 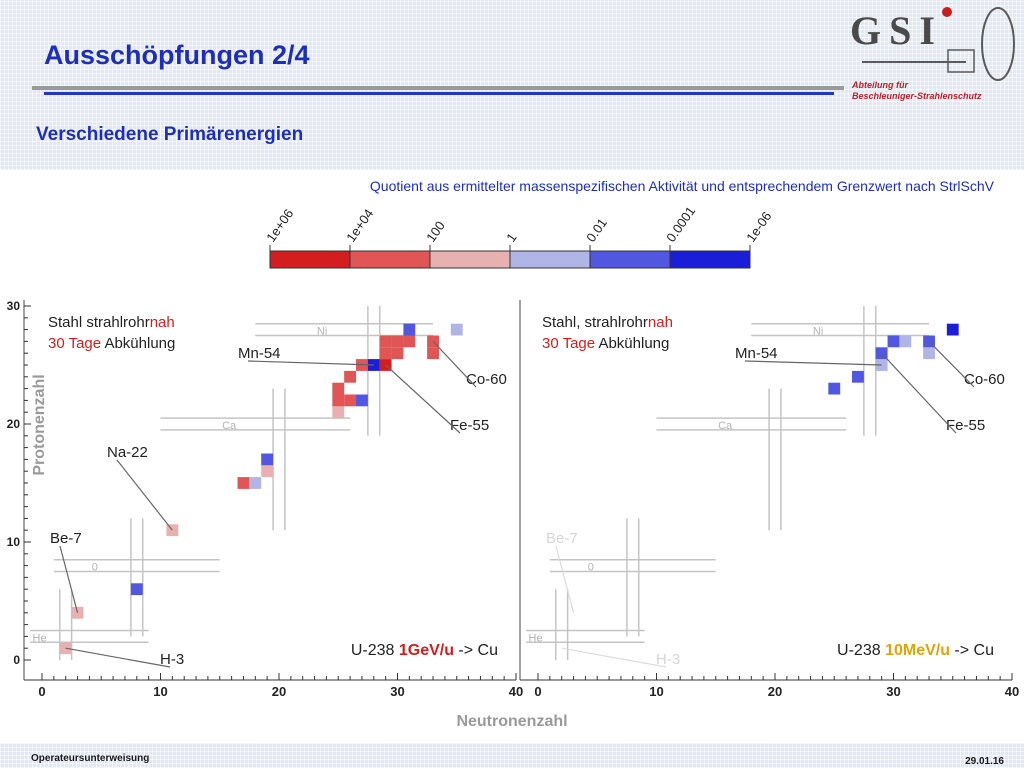 What do you see at coordinates (486, 379) in the screenshot?
I see `nuclide-annotation: Co-60` at bounding box center [486, 379].